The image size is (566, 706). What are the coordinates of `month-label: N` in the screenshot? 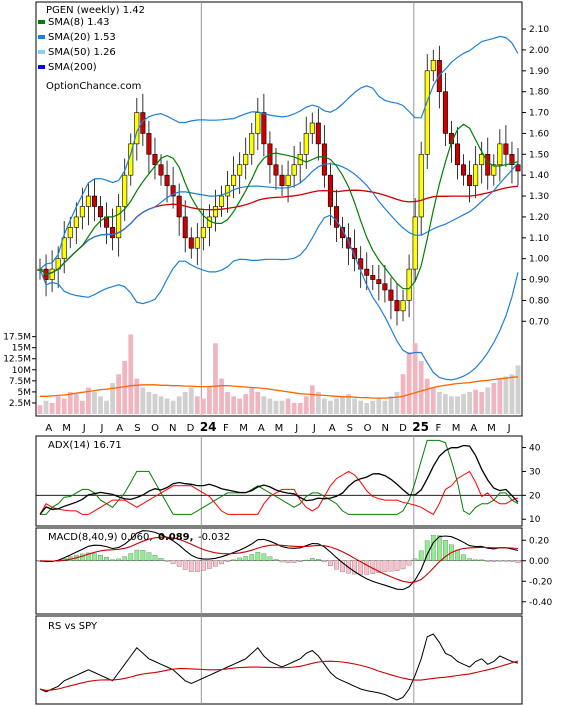 It's located at (172, 428).